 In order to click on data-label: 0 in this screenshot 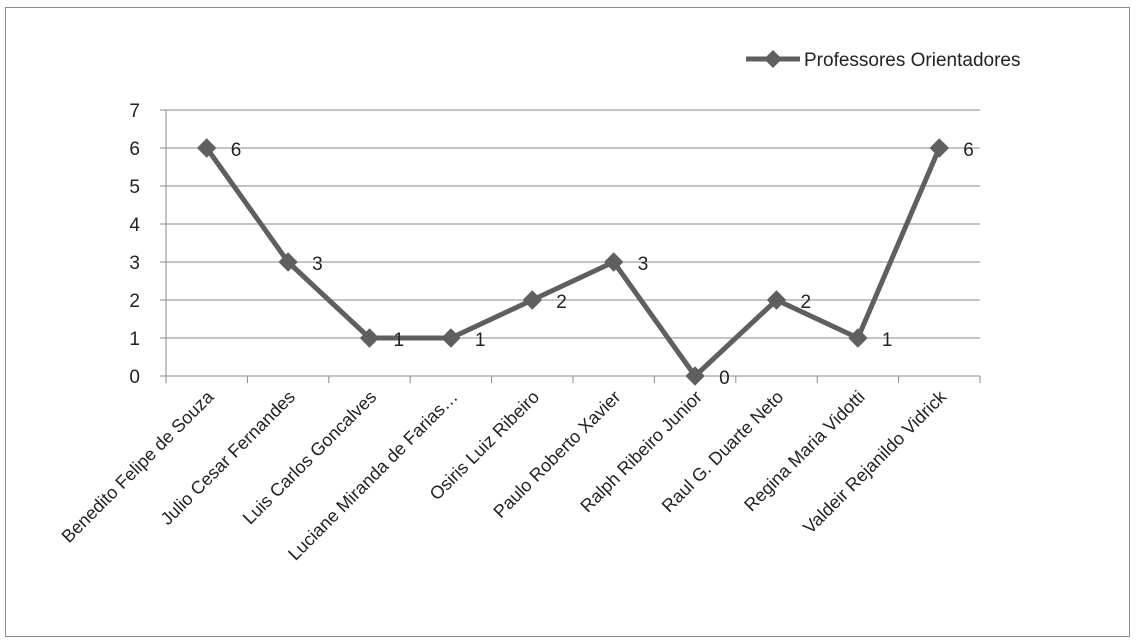, I will do `click(724, 378)`.